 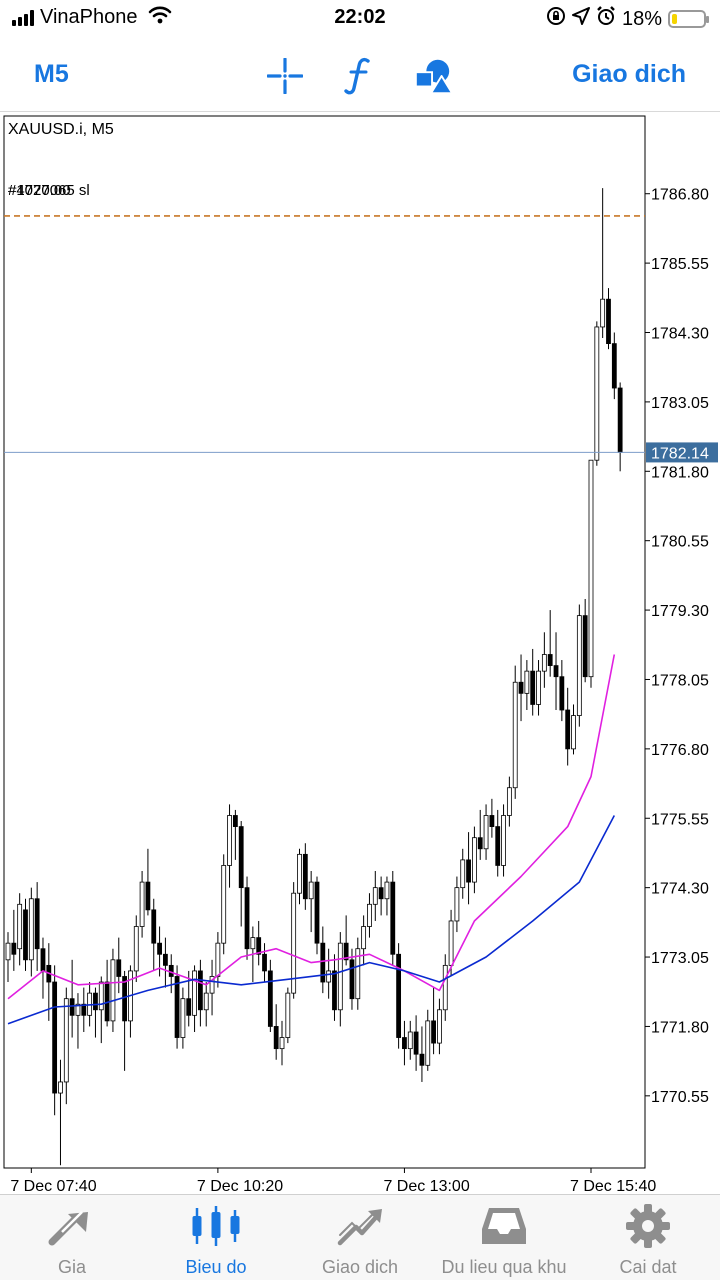 I want to click on history-inbox-icon, so click(x=504, y=1226).